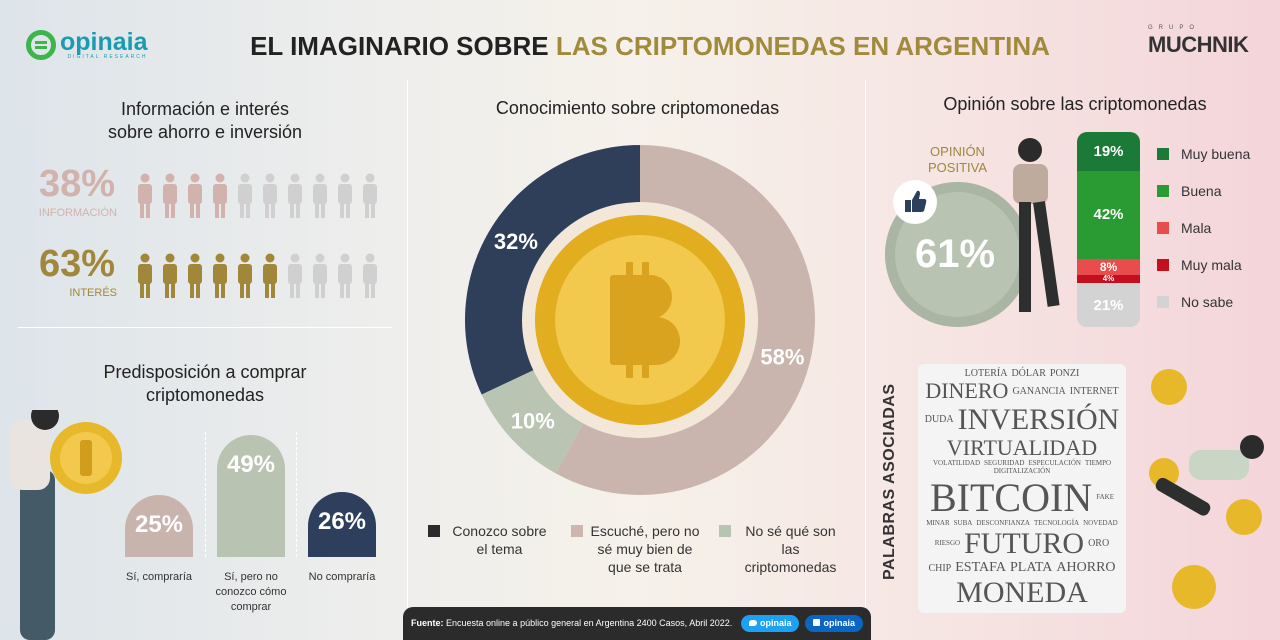 The width and height of the screenshot is (1280, 640). I want to click on predisposition-bar: 49%, so click(251, 495).